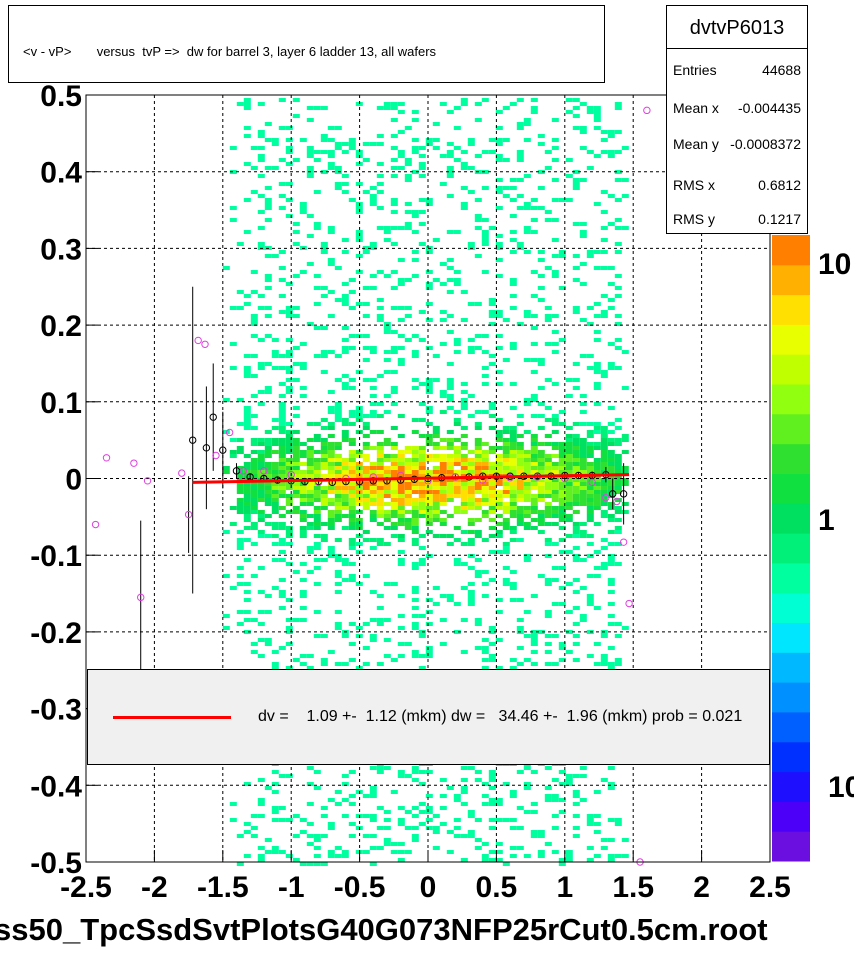  Describe the element at coordinates (373, 481) in the screenshot. I see `profile-point` at that location.